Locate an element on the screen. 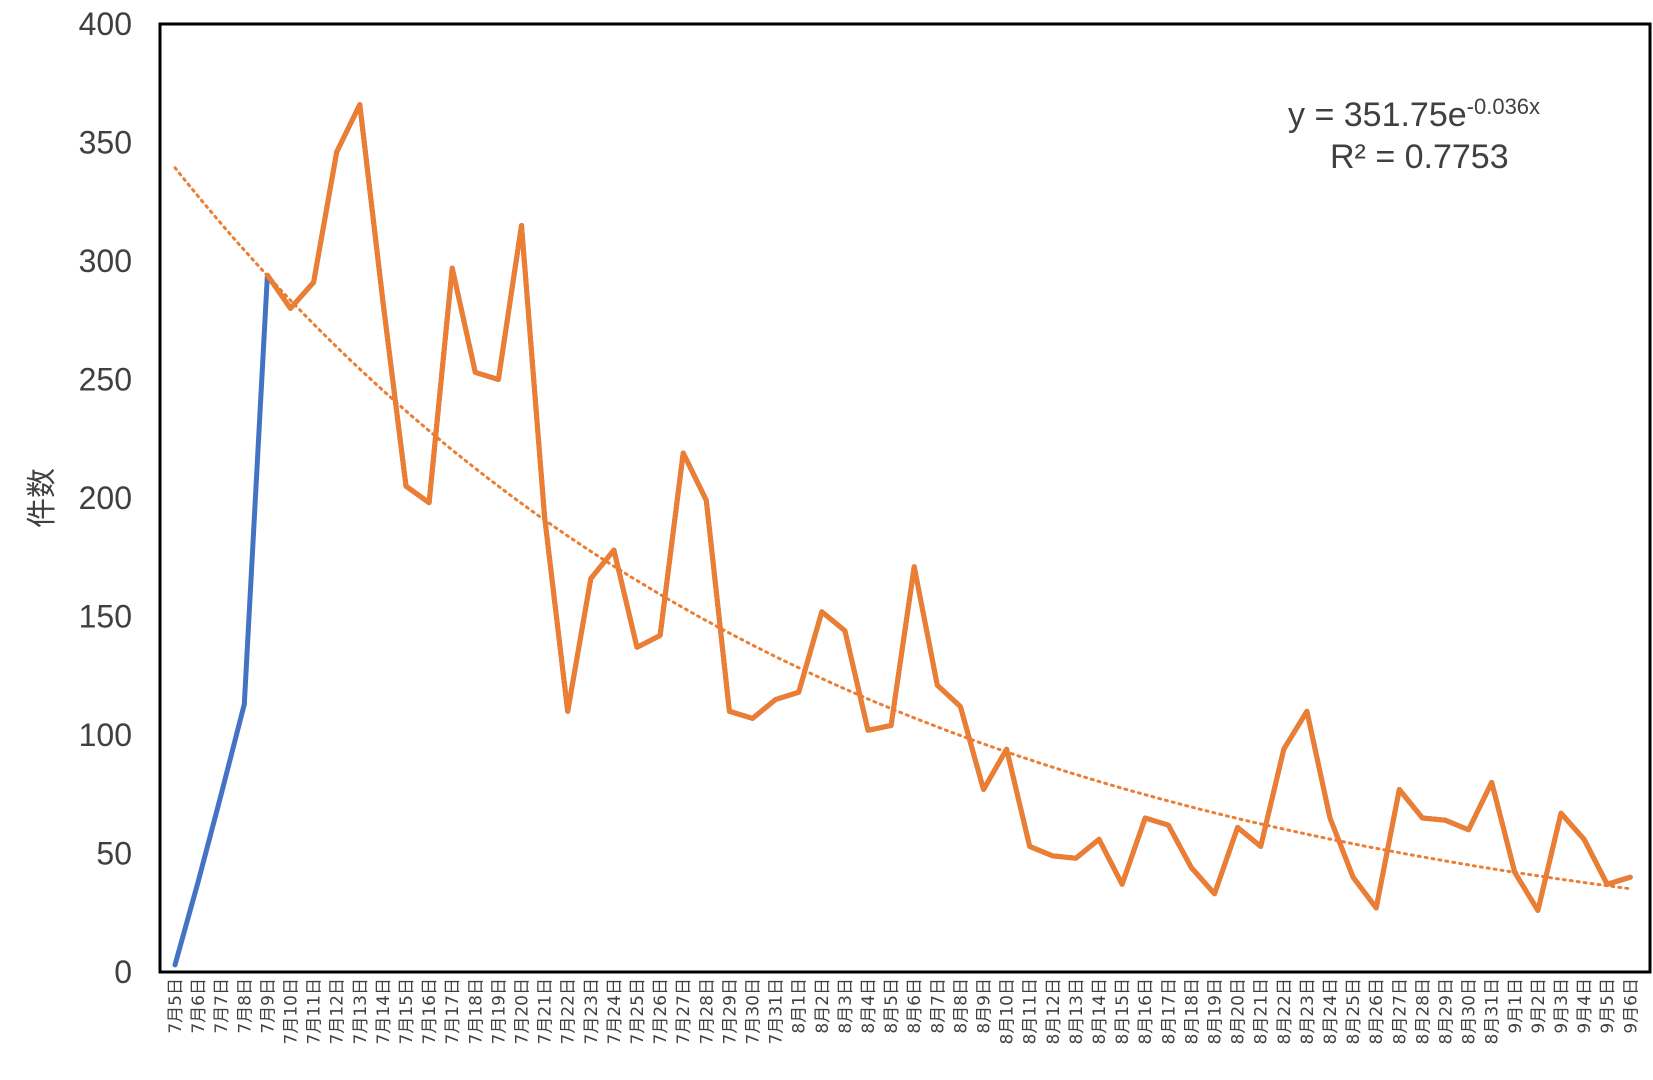 Image resolution: width=1653 pixels, height=1080 pixels. y-tick-label: 200 is located at coordinates (105, 498).